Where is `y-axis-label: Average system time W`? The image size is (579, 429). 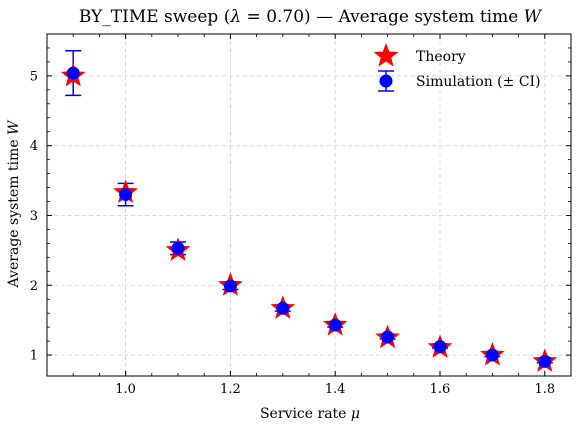
y-axis-label: Average system time W is located at coordinates (14, 204).